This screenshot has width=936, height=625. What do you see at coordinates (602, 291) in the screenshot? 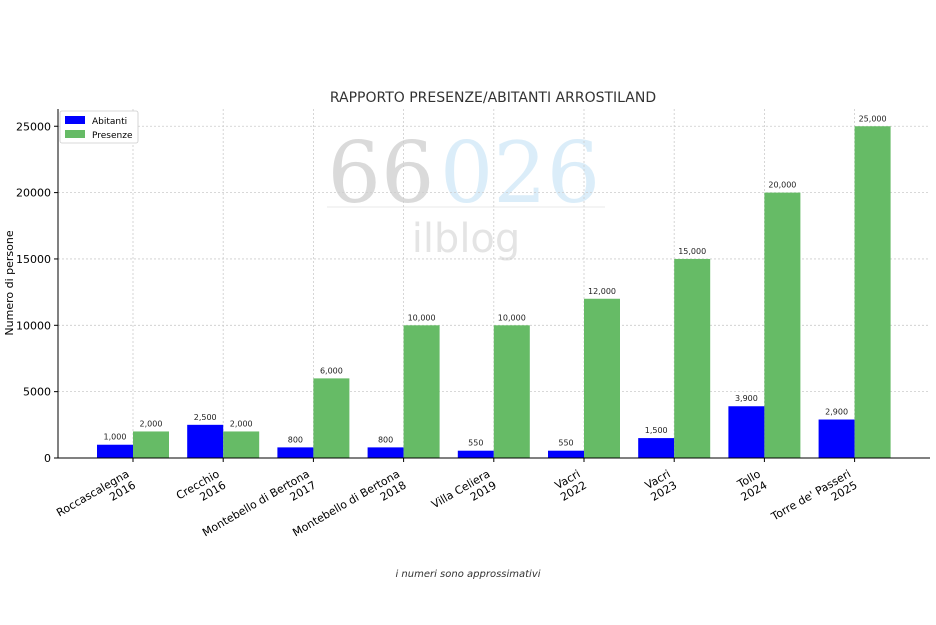
I see `value-label-presenze: 12,000` at bounding box center [602, 291].